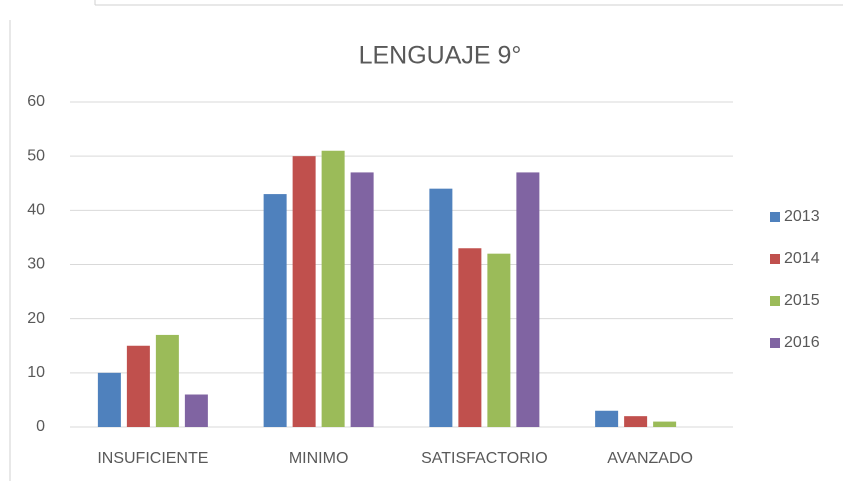  Describe the element at coordinates (36, 372) in the screenshot. I see `y-tick-label: 10` at that location.